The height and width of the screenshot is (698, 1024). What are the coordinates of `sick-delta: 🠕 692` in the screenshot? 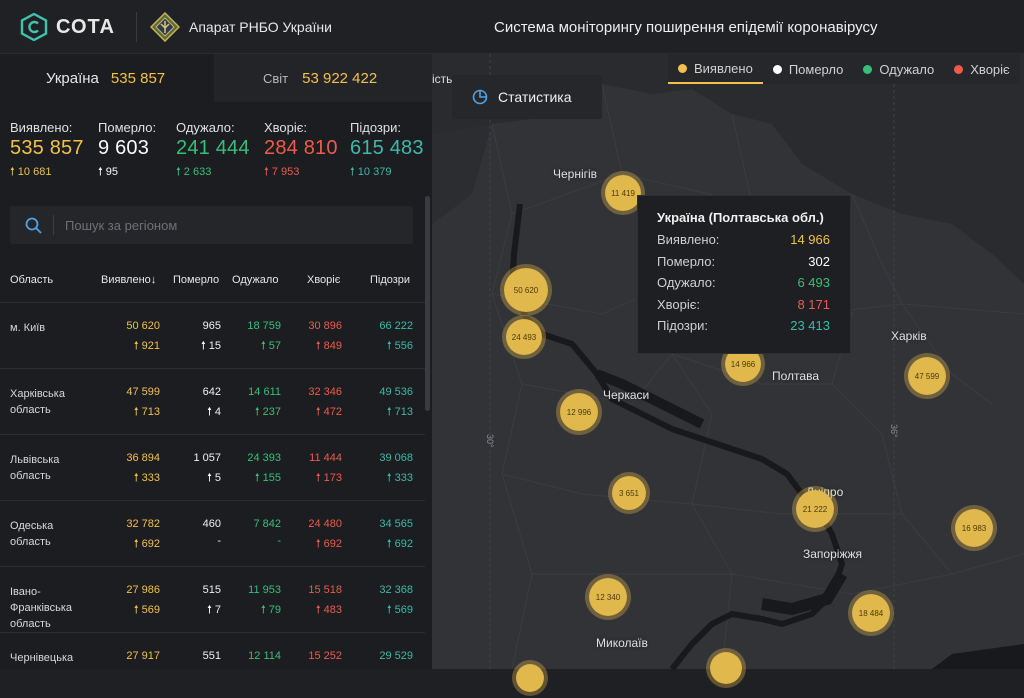 It's located at (329, 544).